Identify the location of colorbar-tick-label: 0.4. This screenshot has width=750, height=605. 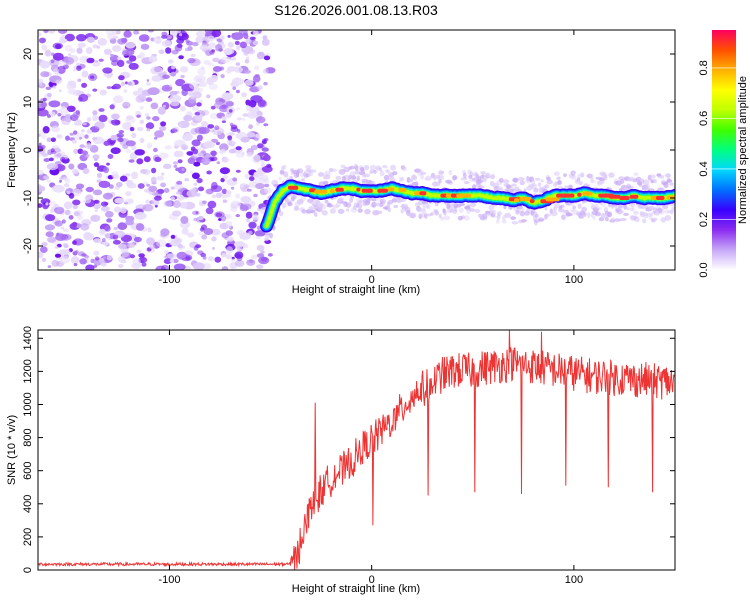
(704, 168).